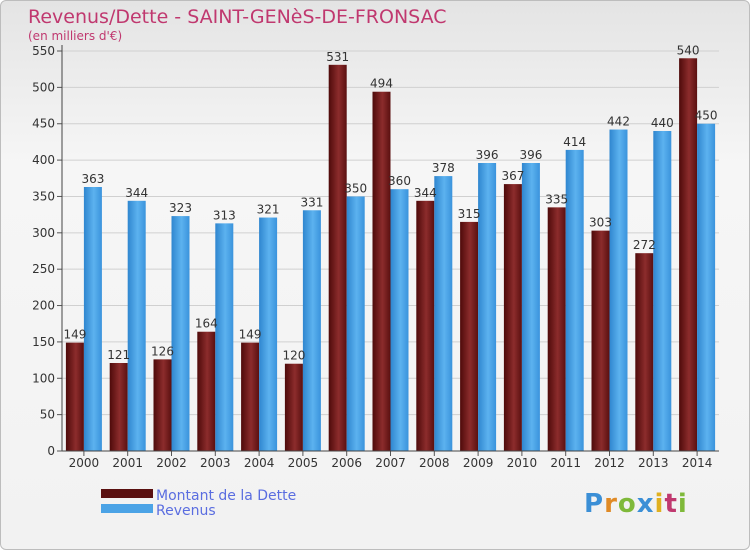 The width and height of the screenshot is (750, 550). What do you see at coordinates (682, 504) in the screenshot?
I see `logo-letter: i` at bounding box center [682, 504].